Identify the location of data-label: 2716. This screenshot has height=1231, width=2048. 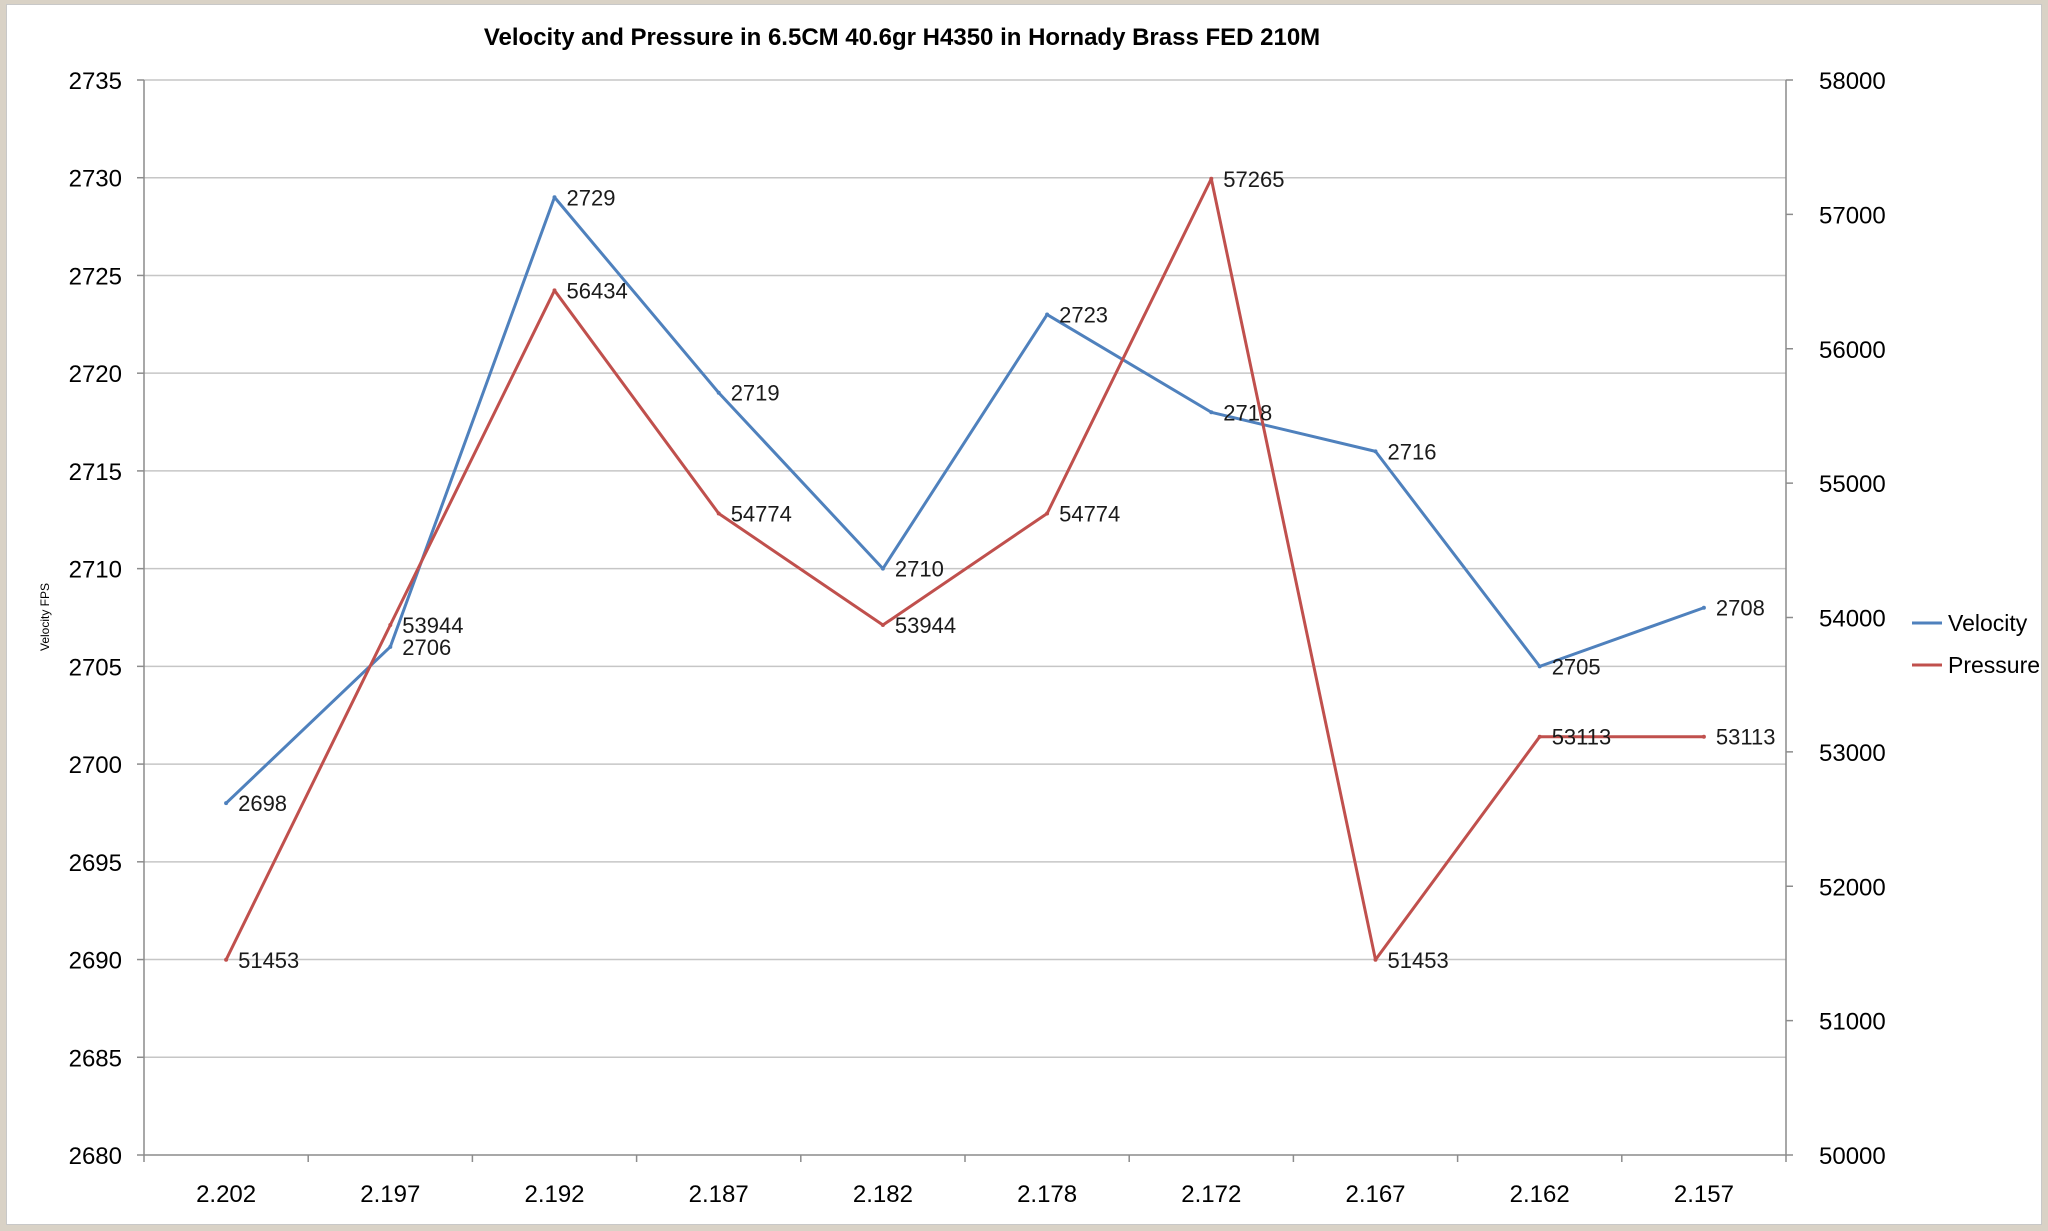
(1412, 451).